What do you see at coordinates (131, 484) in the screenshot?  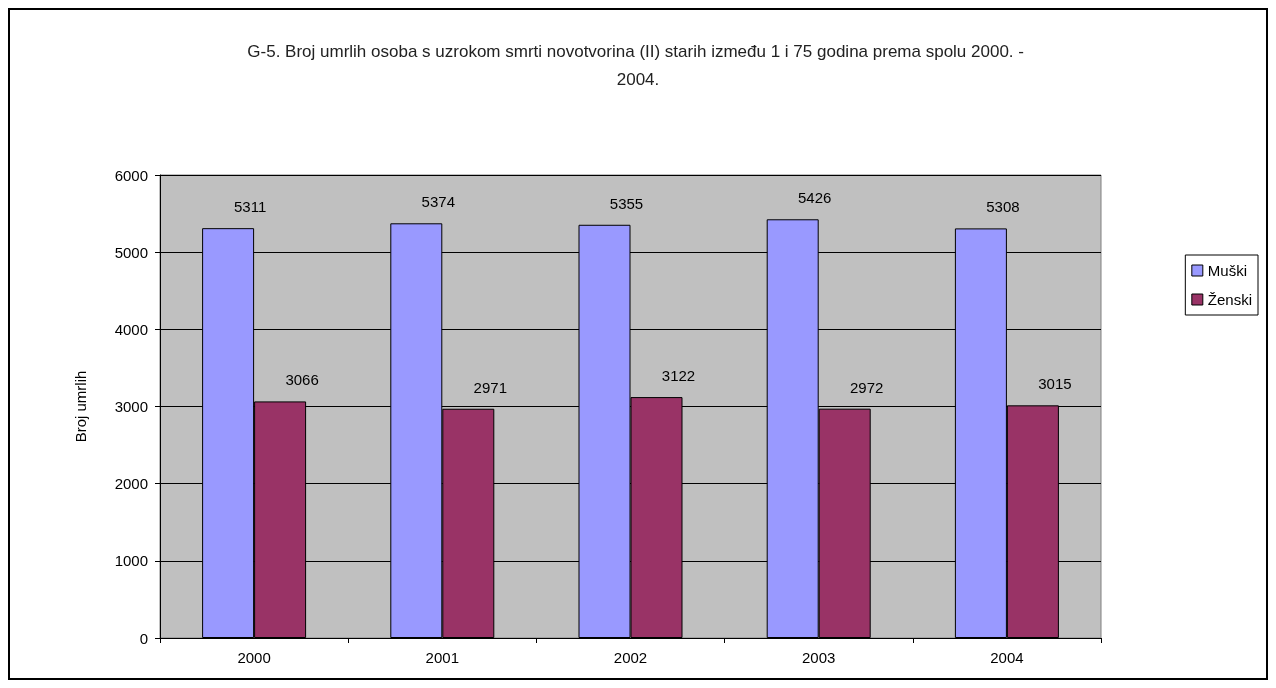 I see `y-tick-label: 2000` at bounding box center [131, 484].